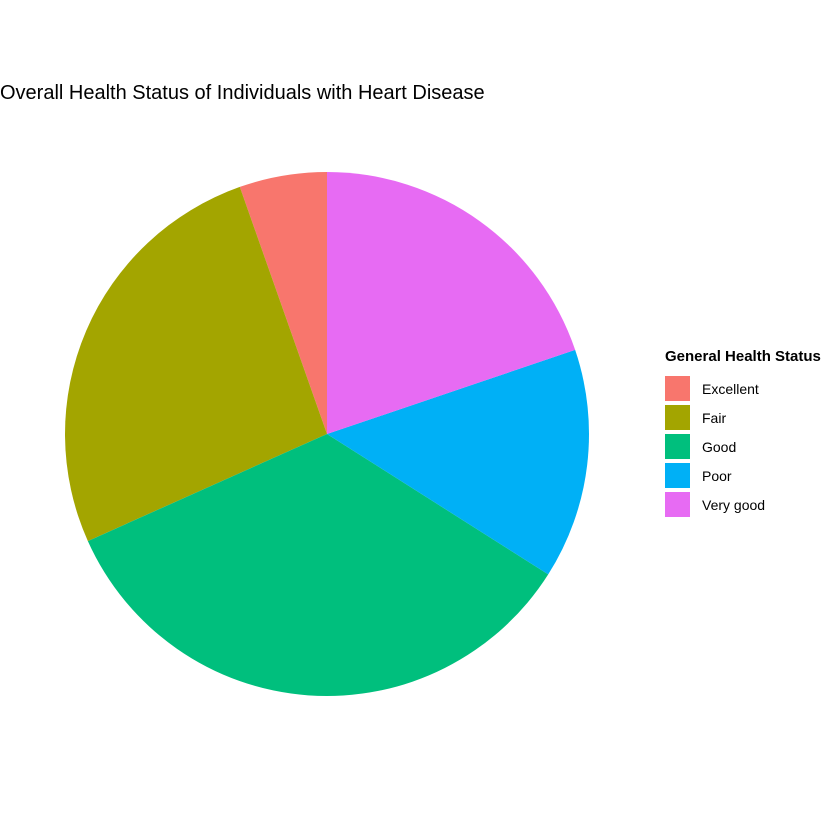  Describe the element at coordinates (734, 504) in the screenshot. I see `legend-label-very-good: Very good` at that location.